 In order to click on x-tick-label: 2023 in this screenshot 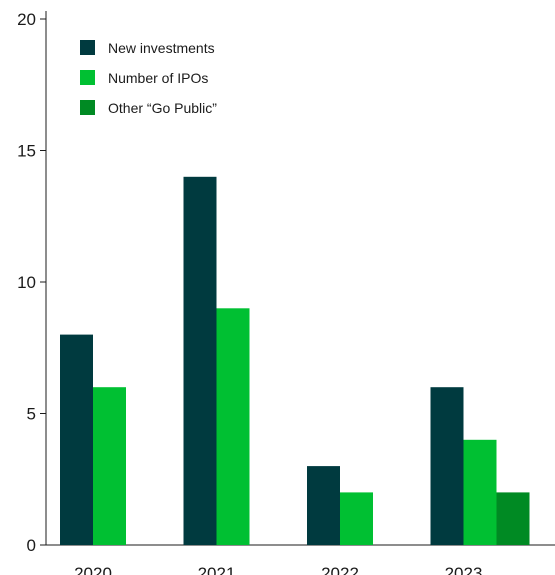, I will do `click(464, 569)`.